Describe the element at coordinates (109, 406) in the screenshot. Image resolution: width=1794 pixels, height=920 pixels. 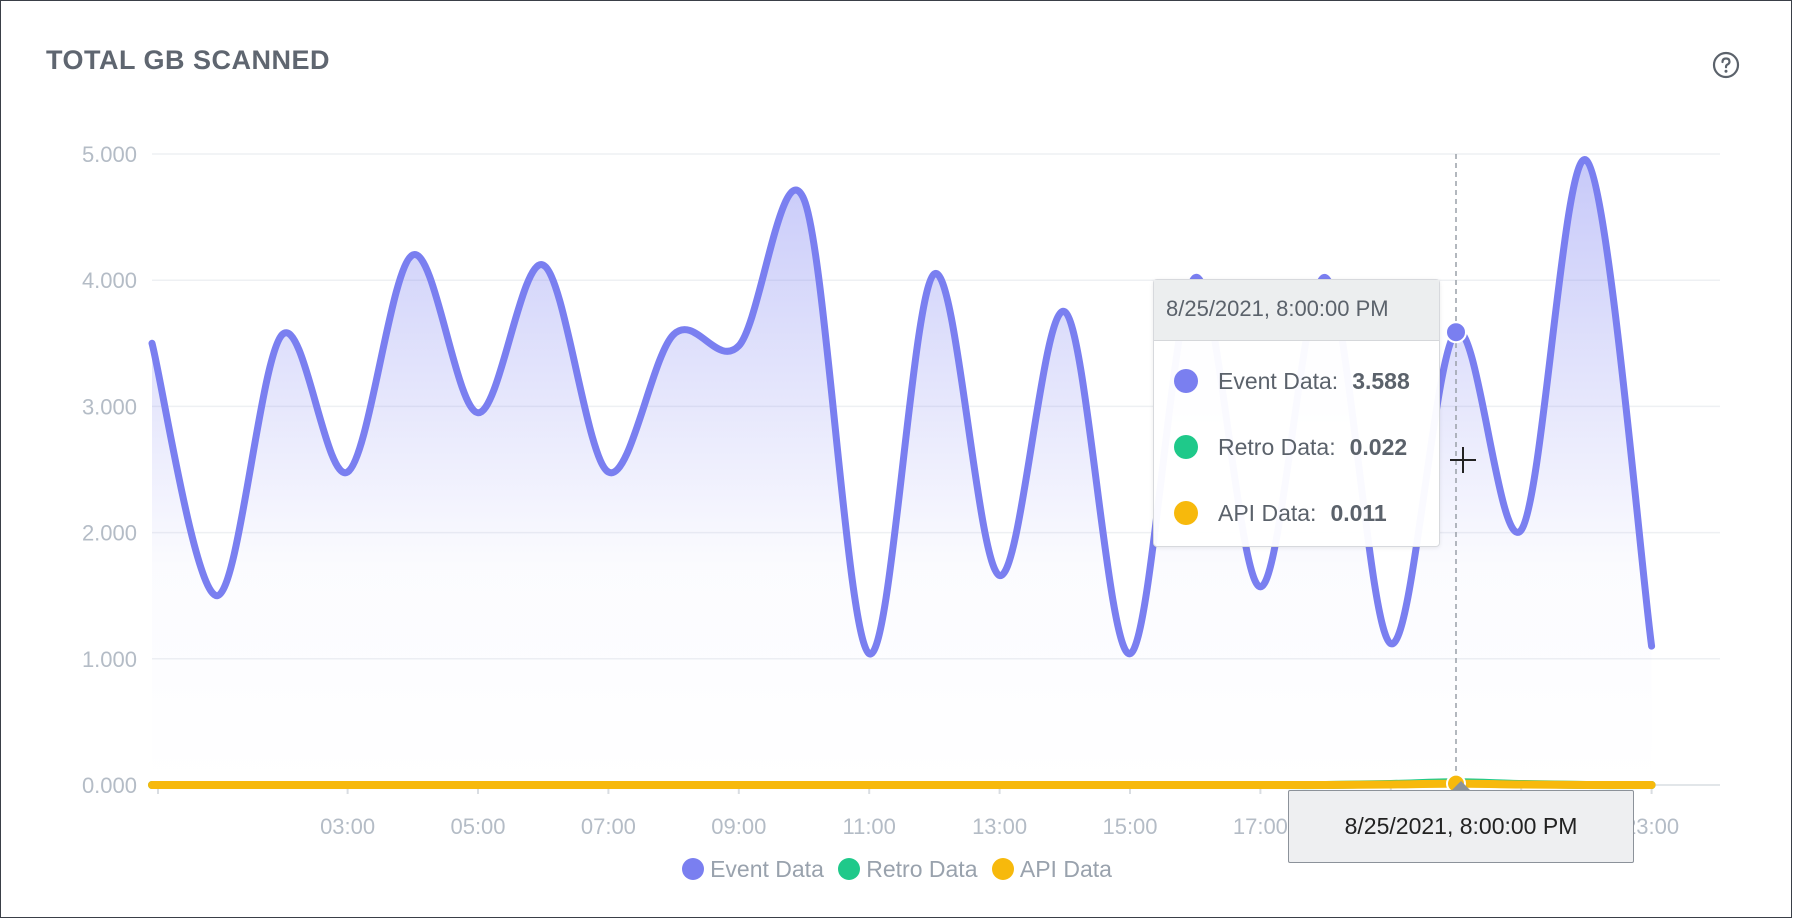
I see `y-tick-label: 3.000` at that location.